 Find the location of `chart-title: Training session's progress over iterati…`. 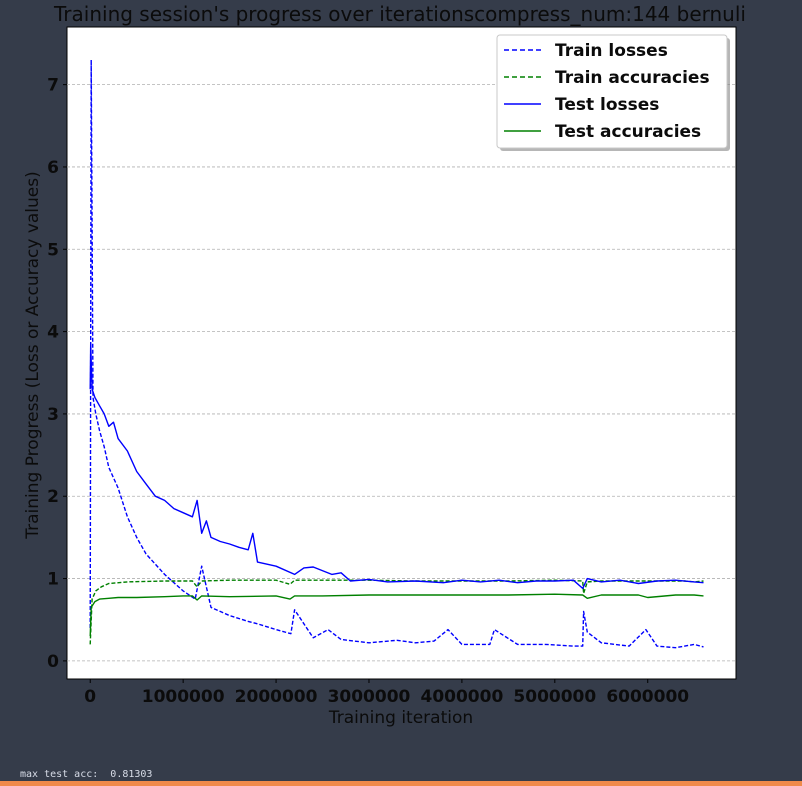

chart-title: Training session's progress over iterati… is located at coordinates (399, 14).